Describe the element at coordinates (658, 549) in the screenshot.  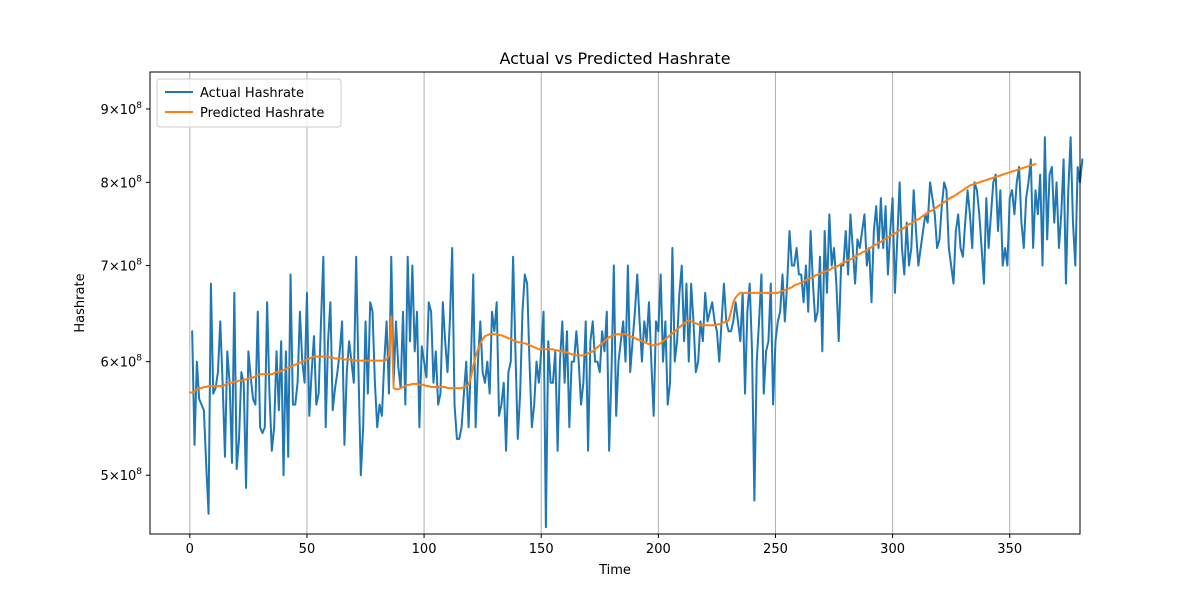
I see `x-tick-label: 200` at that location.